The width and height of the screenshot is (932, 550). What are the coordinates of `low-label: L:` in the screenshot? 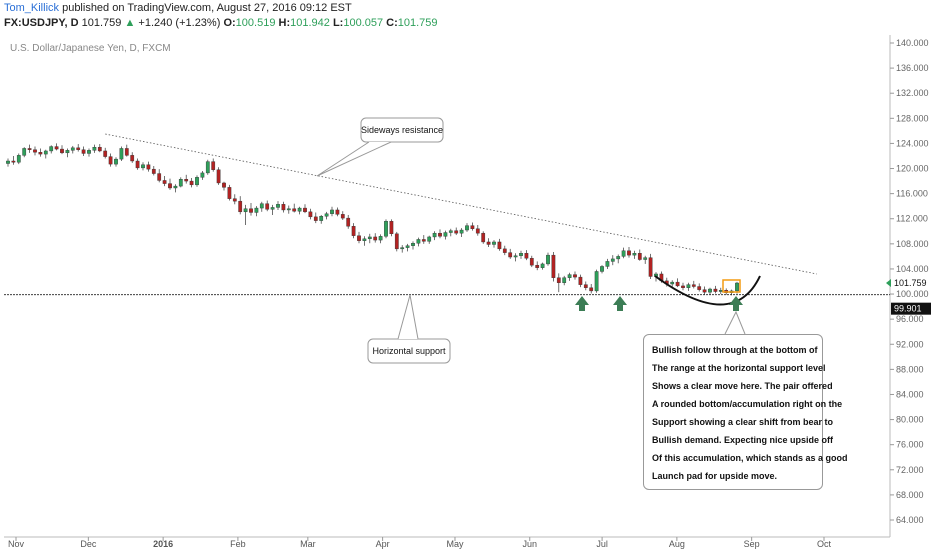 It's located at (338, 23).